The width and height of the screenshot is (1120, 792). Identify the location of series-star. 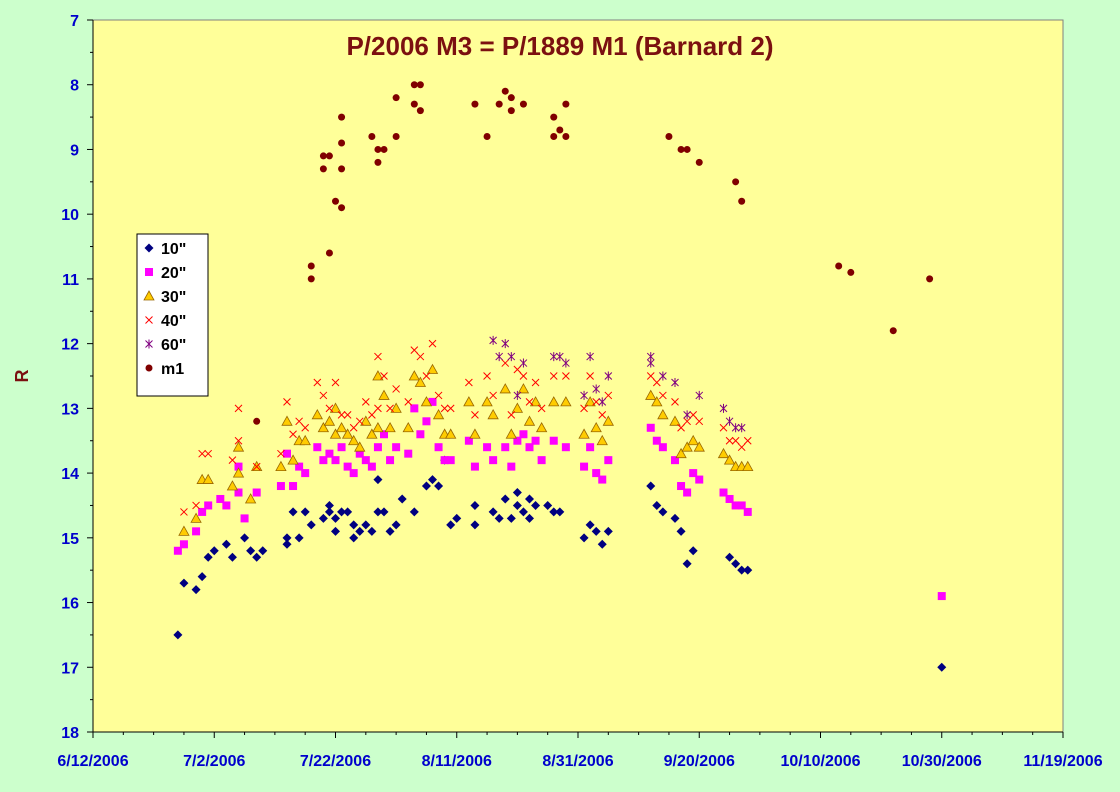
(617, 384).